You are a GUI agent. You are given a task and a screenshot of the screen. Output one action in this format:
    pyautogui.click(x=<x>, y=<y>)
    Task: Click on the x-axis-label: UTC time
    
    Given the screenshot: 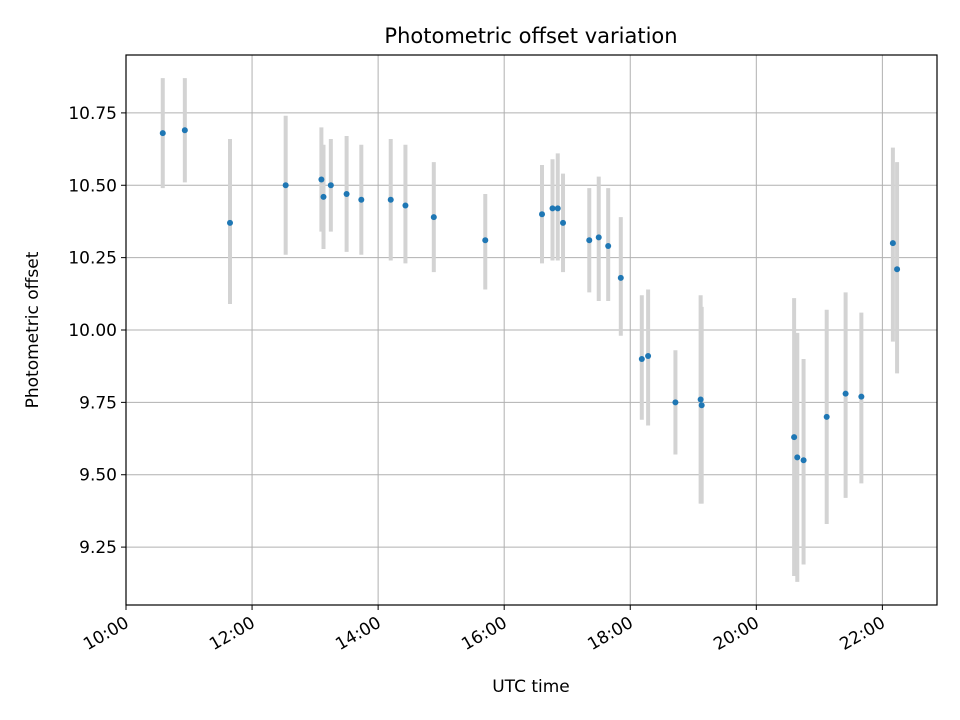 What is the action you would take?
    pyautogui.click(x=531, y=687)
    